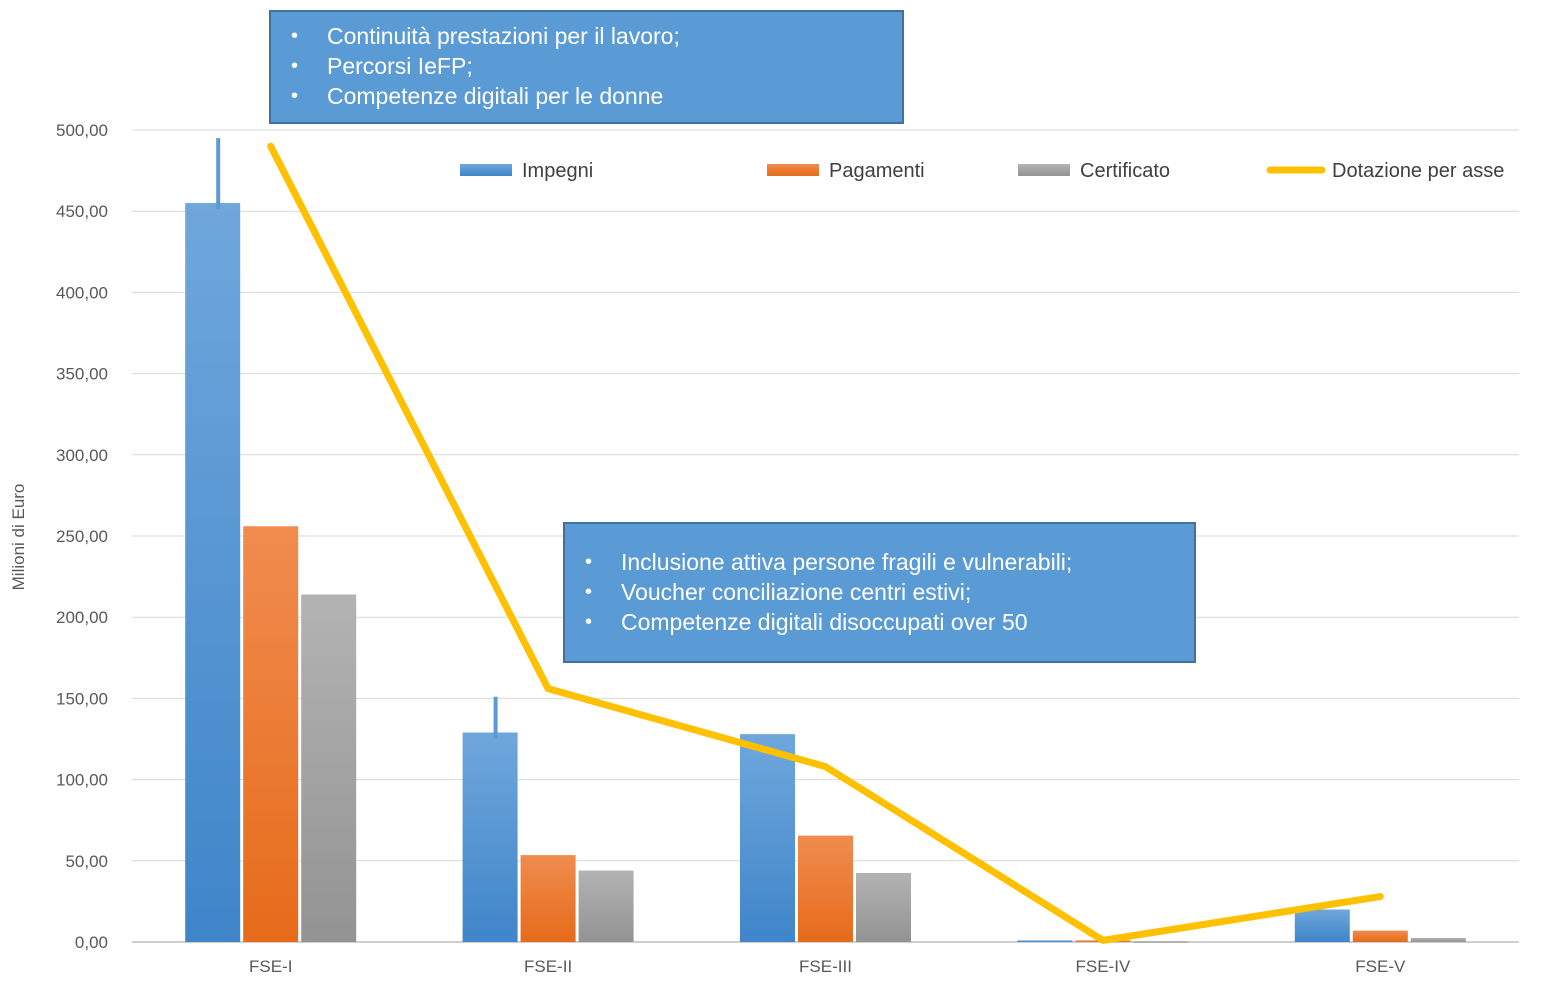 The height and width of the screenshot is (983, 1547). Describe the element at coordinates (91, 942) in the screenshot. I see `y-tick-label: 0,00` at that location.